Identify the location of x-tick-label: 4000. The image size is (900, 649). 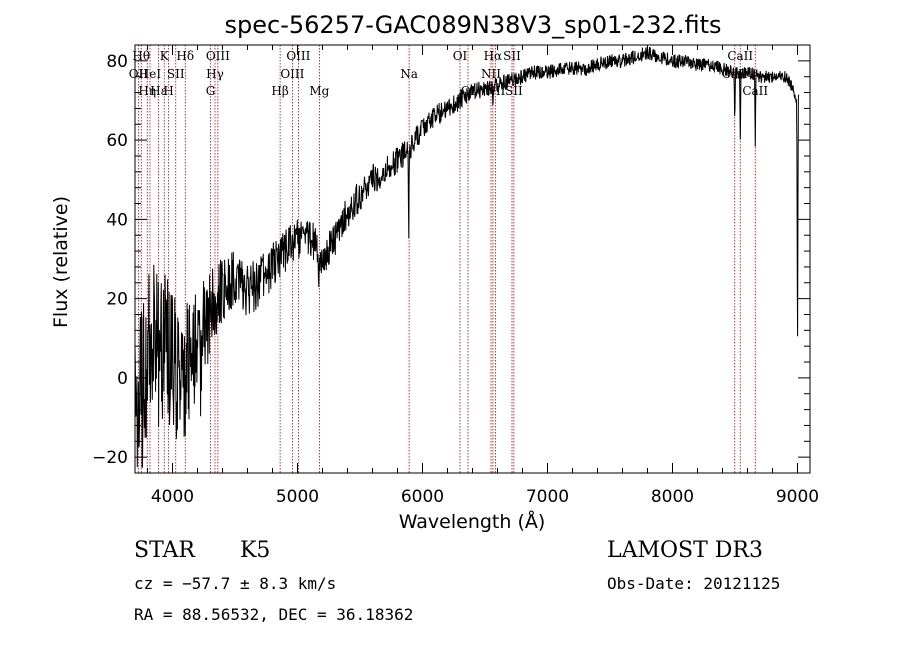
(172, 497).